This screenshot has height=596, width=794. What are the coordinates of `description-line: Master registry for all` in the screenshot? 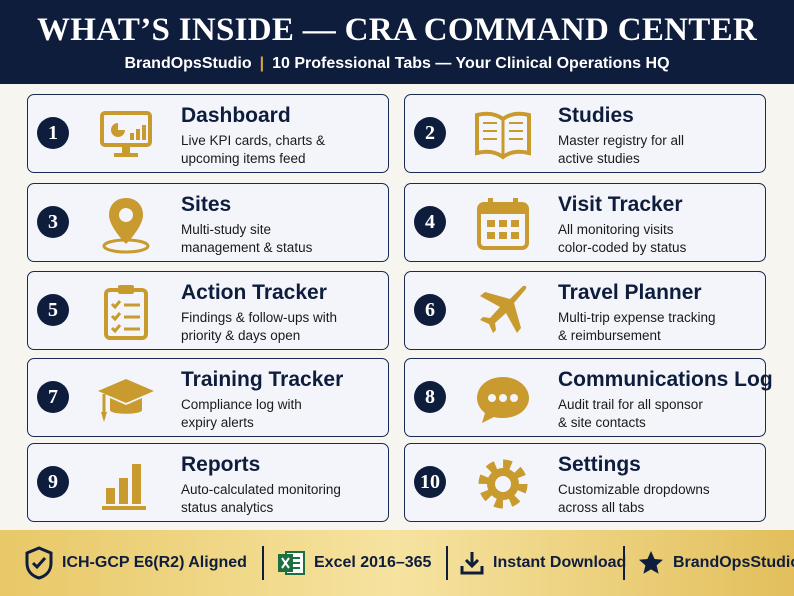 It's located at (621, 140).